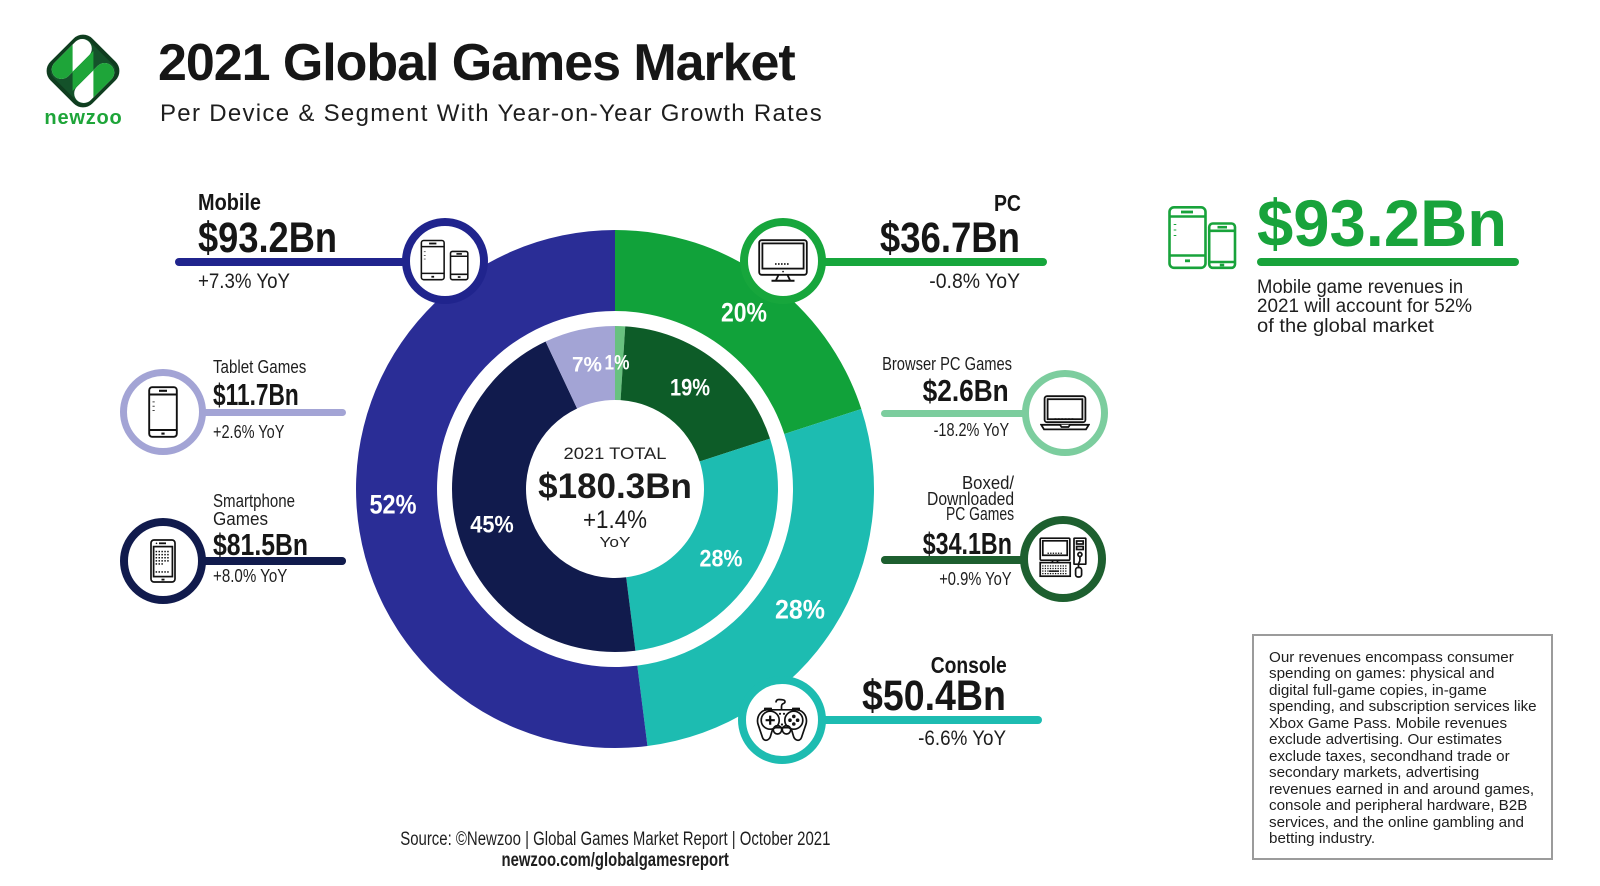 Image resolution: width=1600 pixels, height=886 pixels. Describe the element at coordinates (744, 313) in the screenshot. I see `svg-text: 20%` at that location.